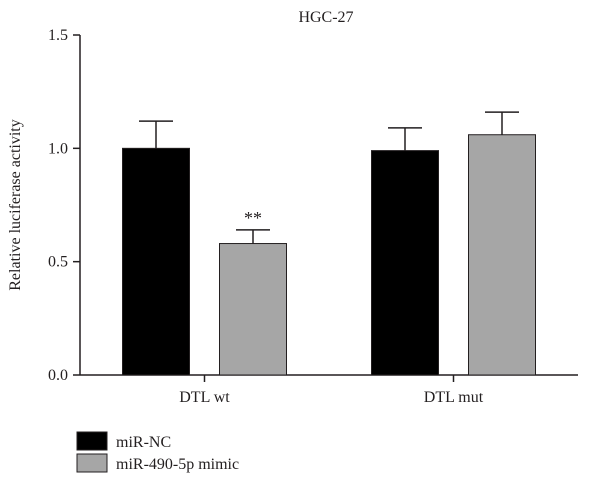 The height and width of the screenshot is (479, 600). I want to click on legend-label: miR-490-5p mimic, so click(177, 464).